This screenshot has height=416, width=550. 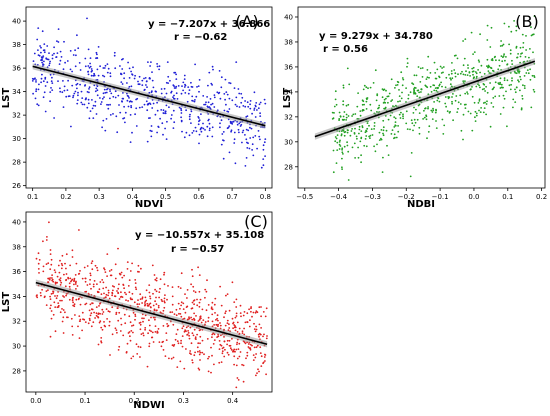 I want to click on y-tick-label: 28, so click(x=16, y=371).